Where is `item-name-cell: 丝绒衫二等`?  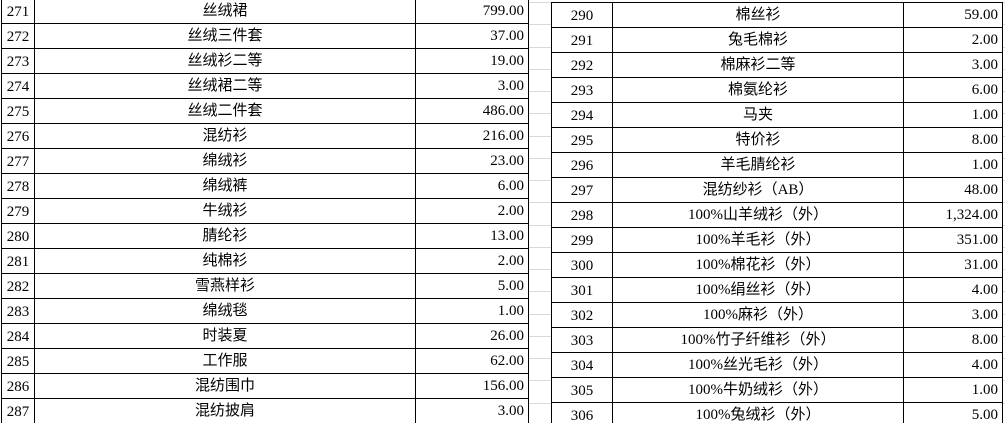
item-name-cell: 丝绒衫二等 is located at coordinates (225, 61).